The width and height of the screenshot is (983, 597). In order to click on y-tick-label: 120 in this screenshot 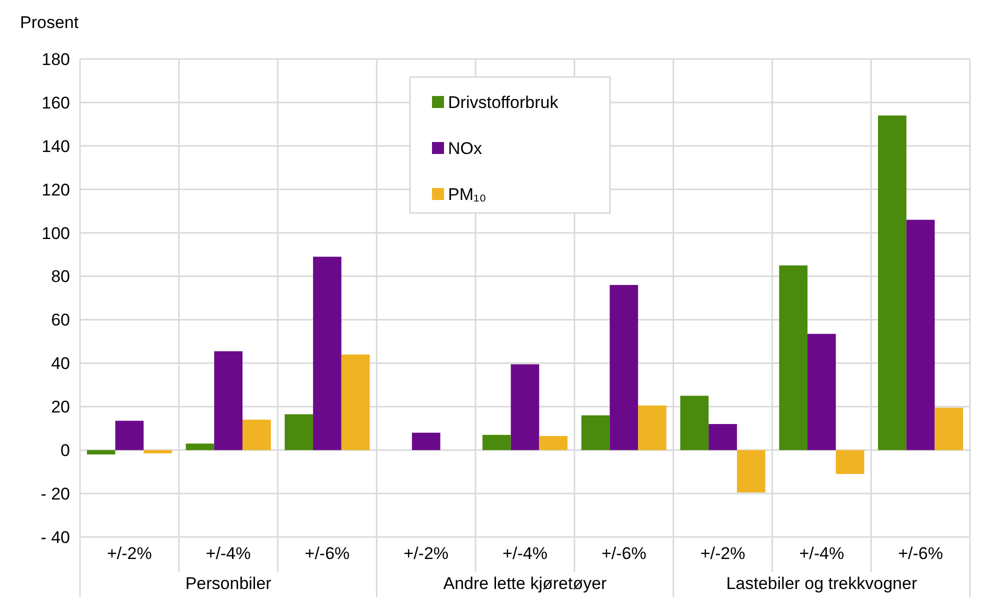, I will do `click(56, 190)`.